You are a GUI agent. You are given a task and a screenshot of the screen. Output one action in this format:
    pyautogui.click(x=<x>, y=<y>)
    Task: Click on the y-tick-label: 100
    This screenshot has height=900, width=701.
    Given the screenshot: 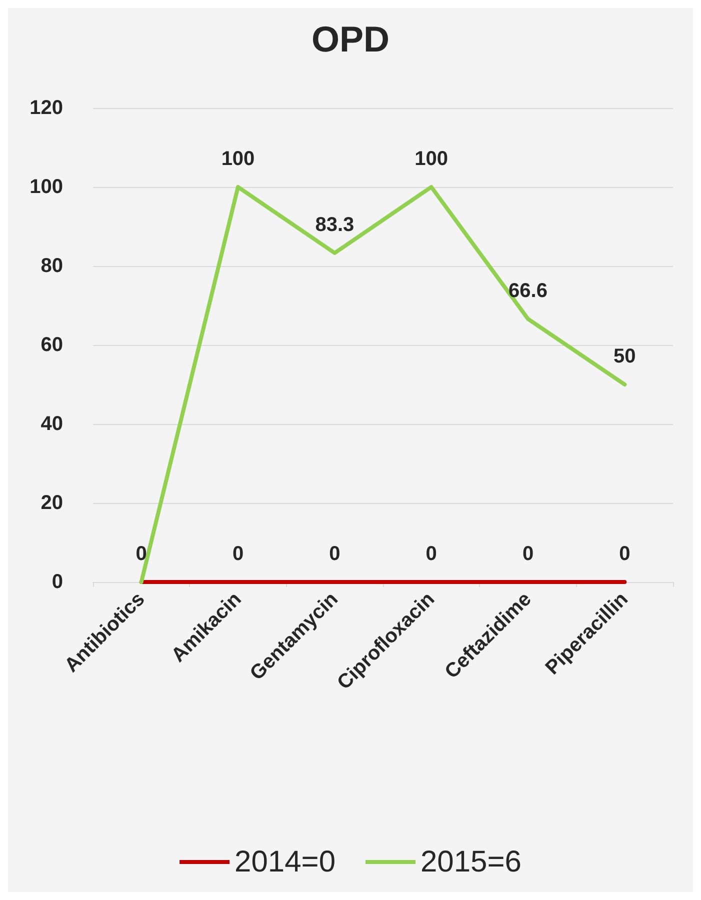 What is the action you would take?
    pyautogui.click(x=46, y=187)
    